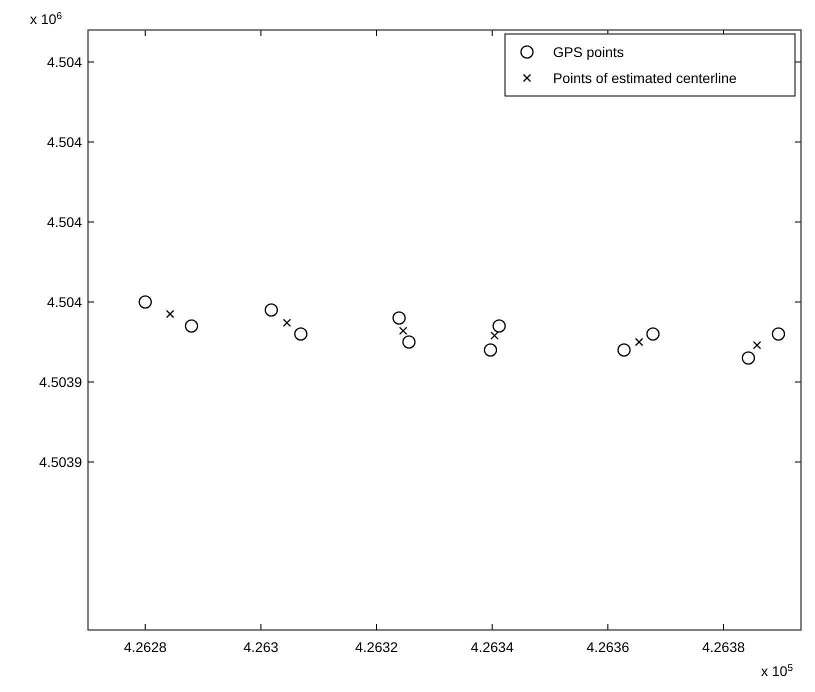 Image resolution: width=815 pixels, height=692 pixels. Describe the element at coordinates (261, 647) in the screenshot. I see `x-tick-label: 4.263` at that location.